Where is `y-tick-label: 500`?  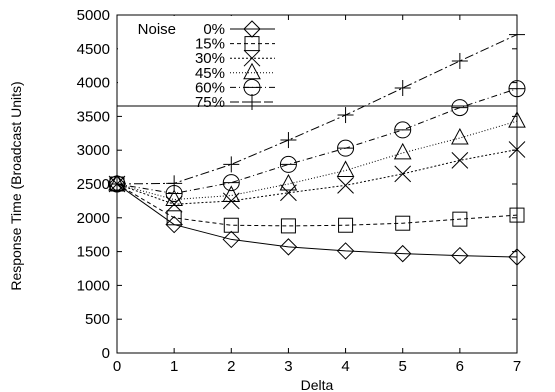
y-tick-label: 500 is located at coordinates (97, 319).